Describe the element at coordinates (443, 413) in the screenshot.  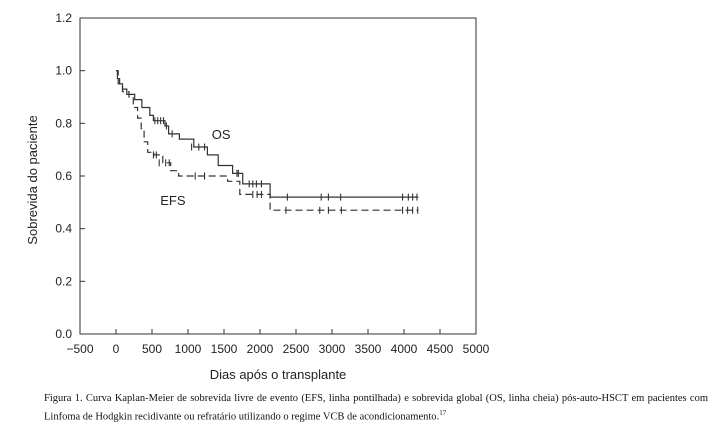
I see `figure-caption-reference: 17` at that location.